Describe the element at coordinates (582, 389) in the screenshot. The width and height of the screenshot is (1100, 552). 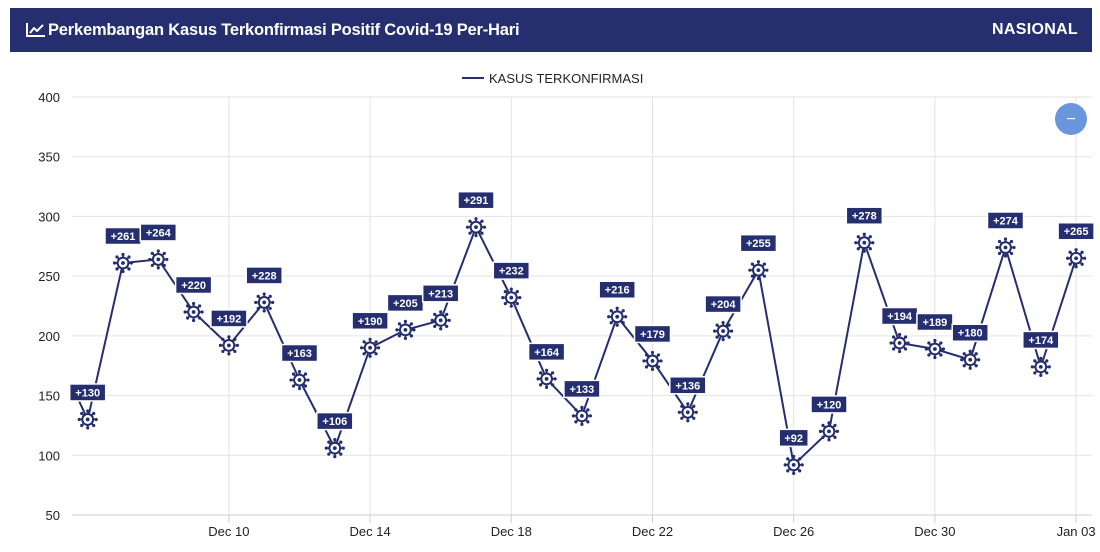
I see `data-label: +133` at that location.